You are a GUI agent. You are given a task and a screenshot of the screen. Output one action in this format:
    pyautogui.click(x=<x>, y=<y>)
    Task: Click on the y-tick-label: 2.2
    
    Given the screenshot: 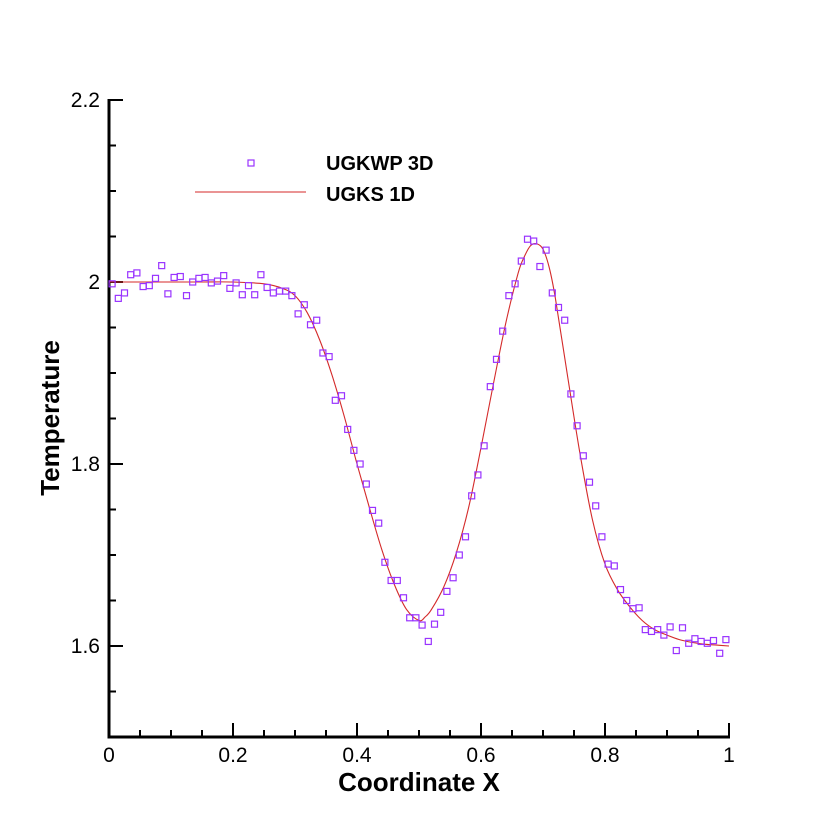 What is the action you would take?
    pyautogui.click(x=85, y=100)
    